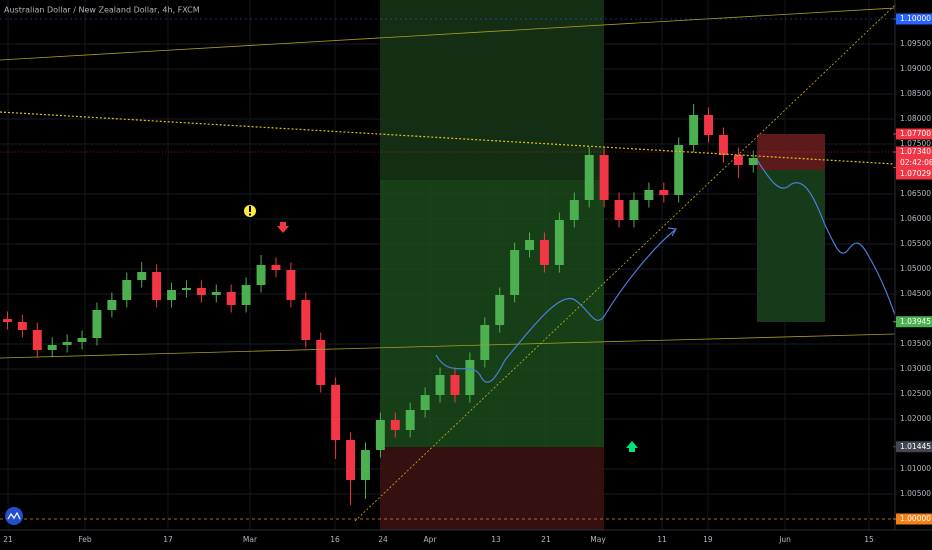  What do you see at coordinates (915, 368) in the screenshot?
I see `y-tick-label: 1.03000` at bounding box center [915, 368].